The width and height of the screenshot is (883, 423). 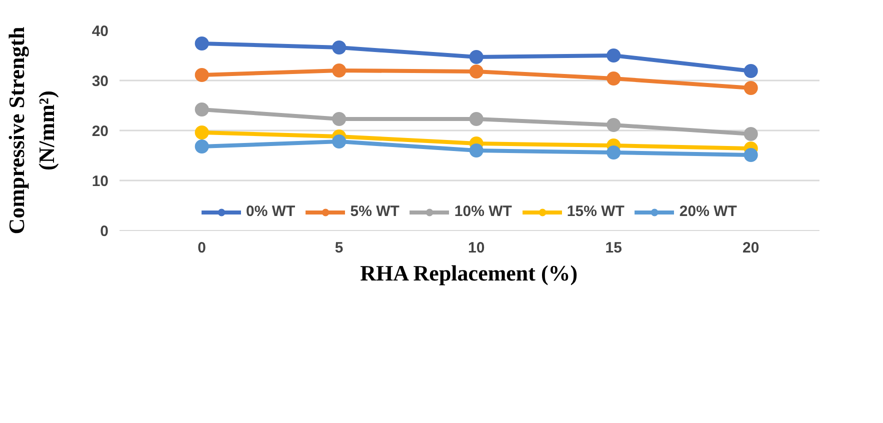 I want to click on y-axis-title: Compressive Strength (N/mm²), so click(x=31, y=130).